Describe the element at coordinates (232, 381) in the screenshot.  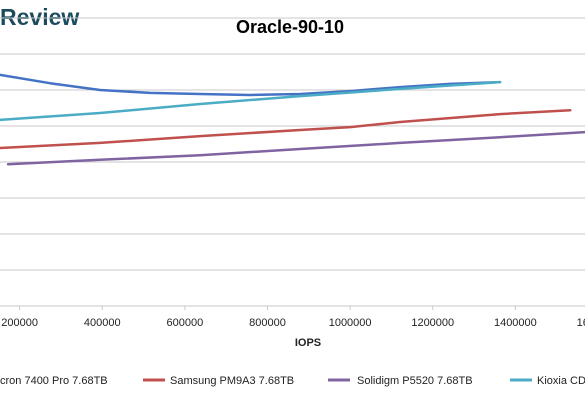
I see `legend-label: Samsung PM9A3 7.68TB` at that location.